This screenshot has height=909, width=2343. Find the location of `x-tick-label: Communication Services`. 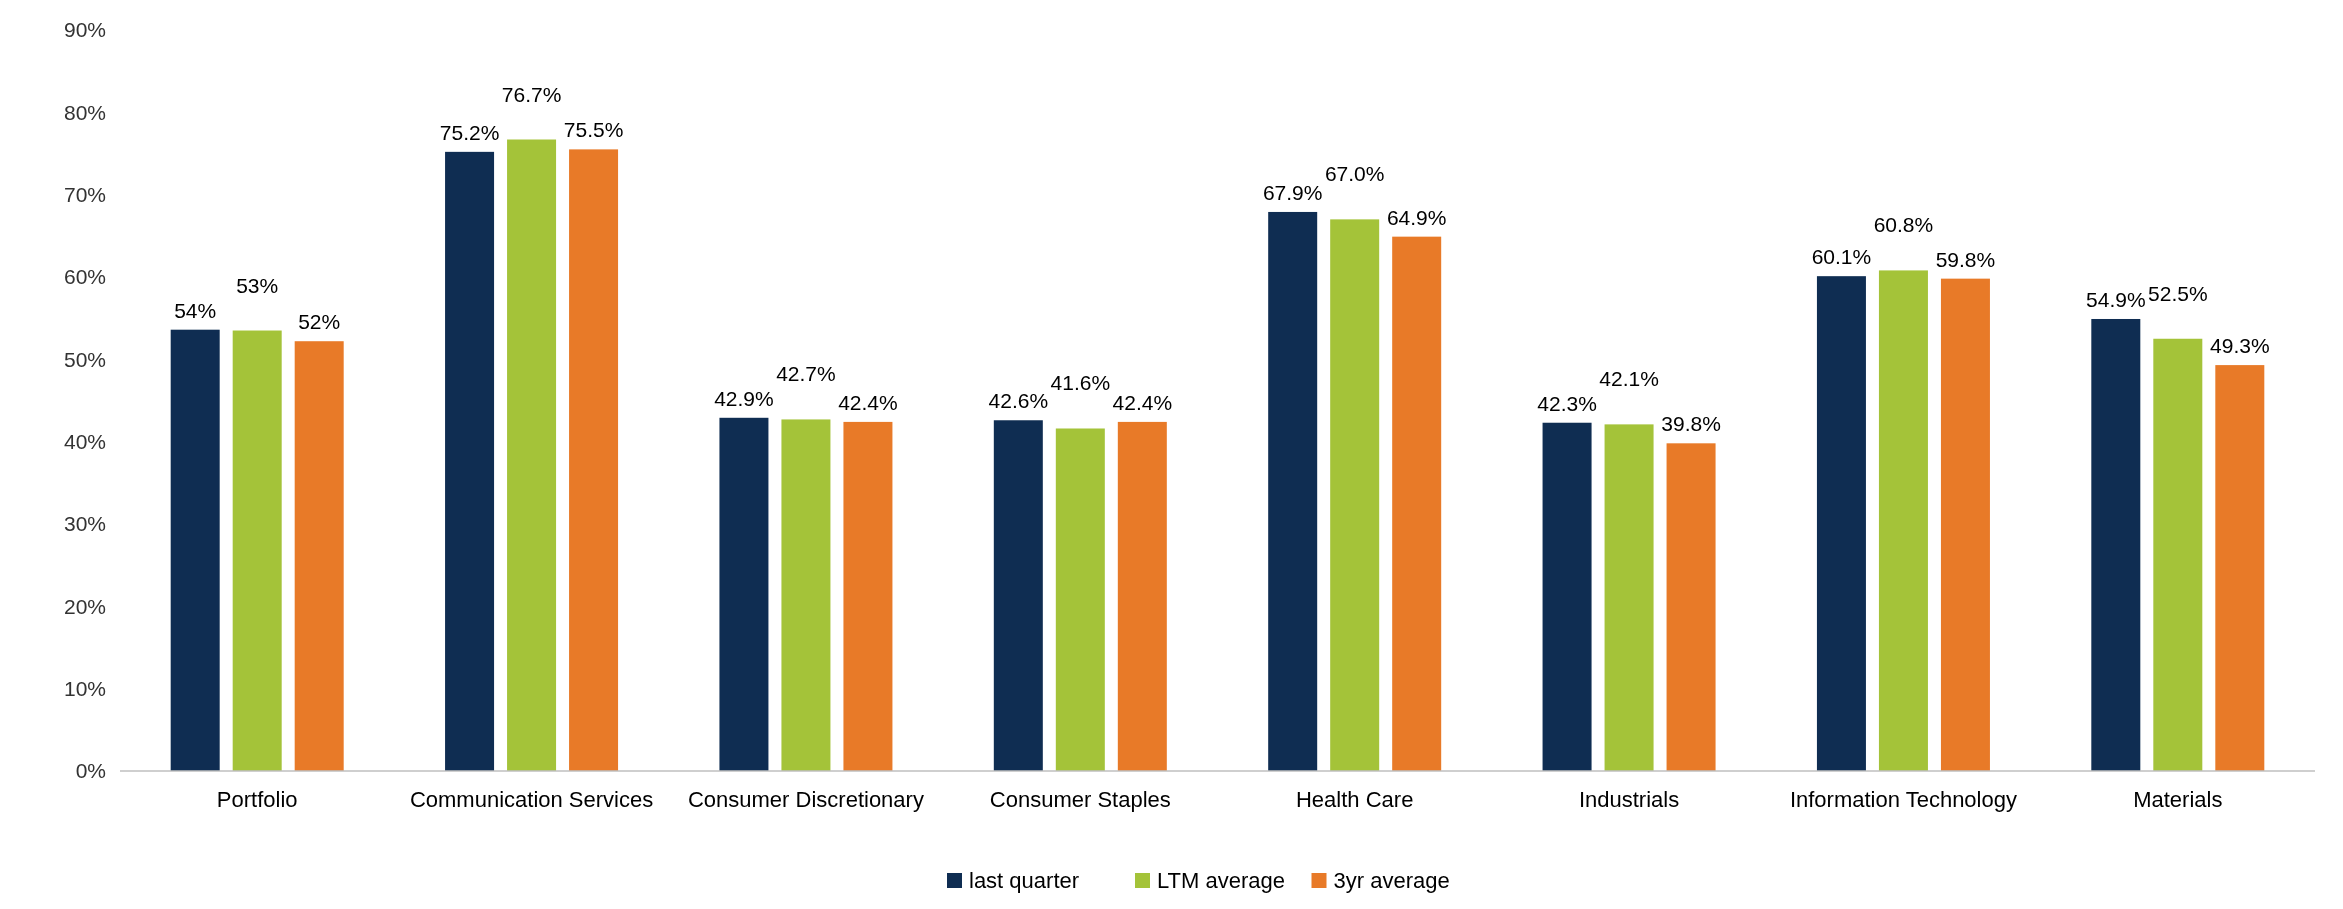

x-tick-label: Communication Services is located at coordinates (531, 799).